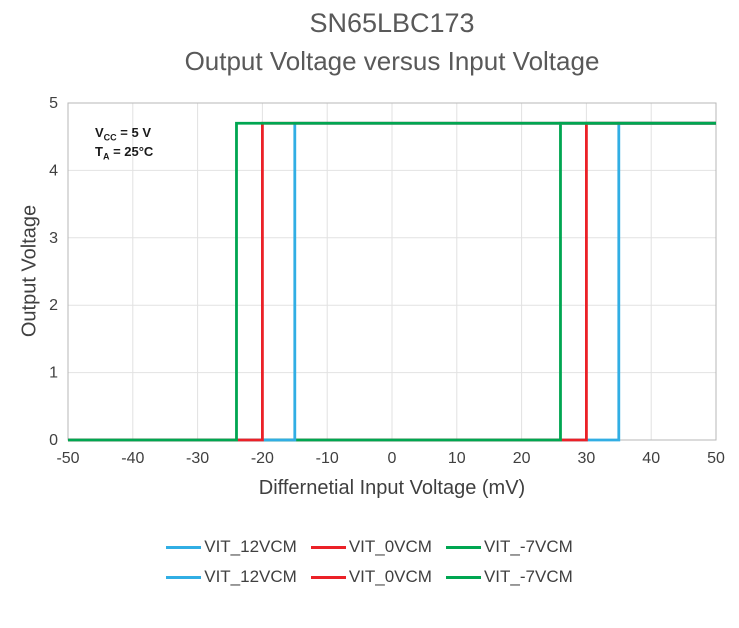 The height and width of the screenshot is (628, 739). I want to click on y-tick-label: 5, so click(53, 103).